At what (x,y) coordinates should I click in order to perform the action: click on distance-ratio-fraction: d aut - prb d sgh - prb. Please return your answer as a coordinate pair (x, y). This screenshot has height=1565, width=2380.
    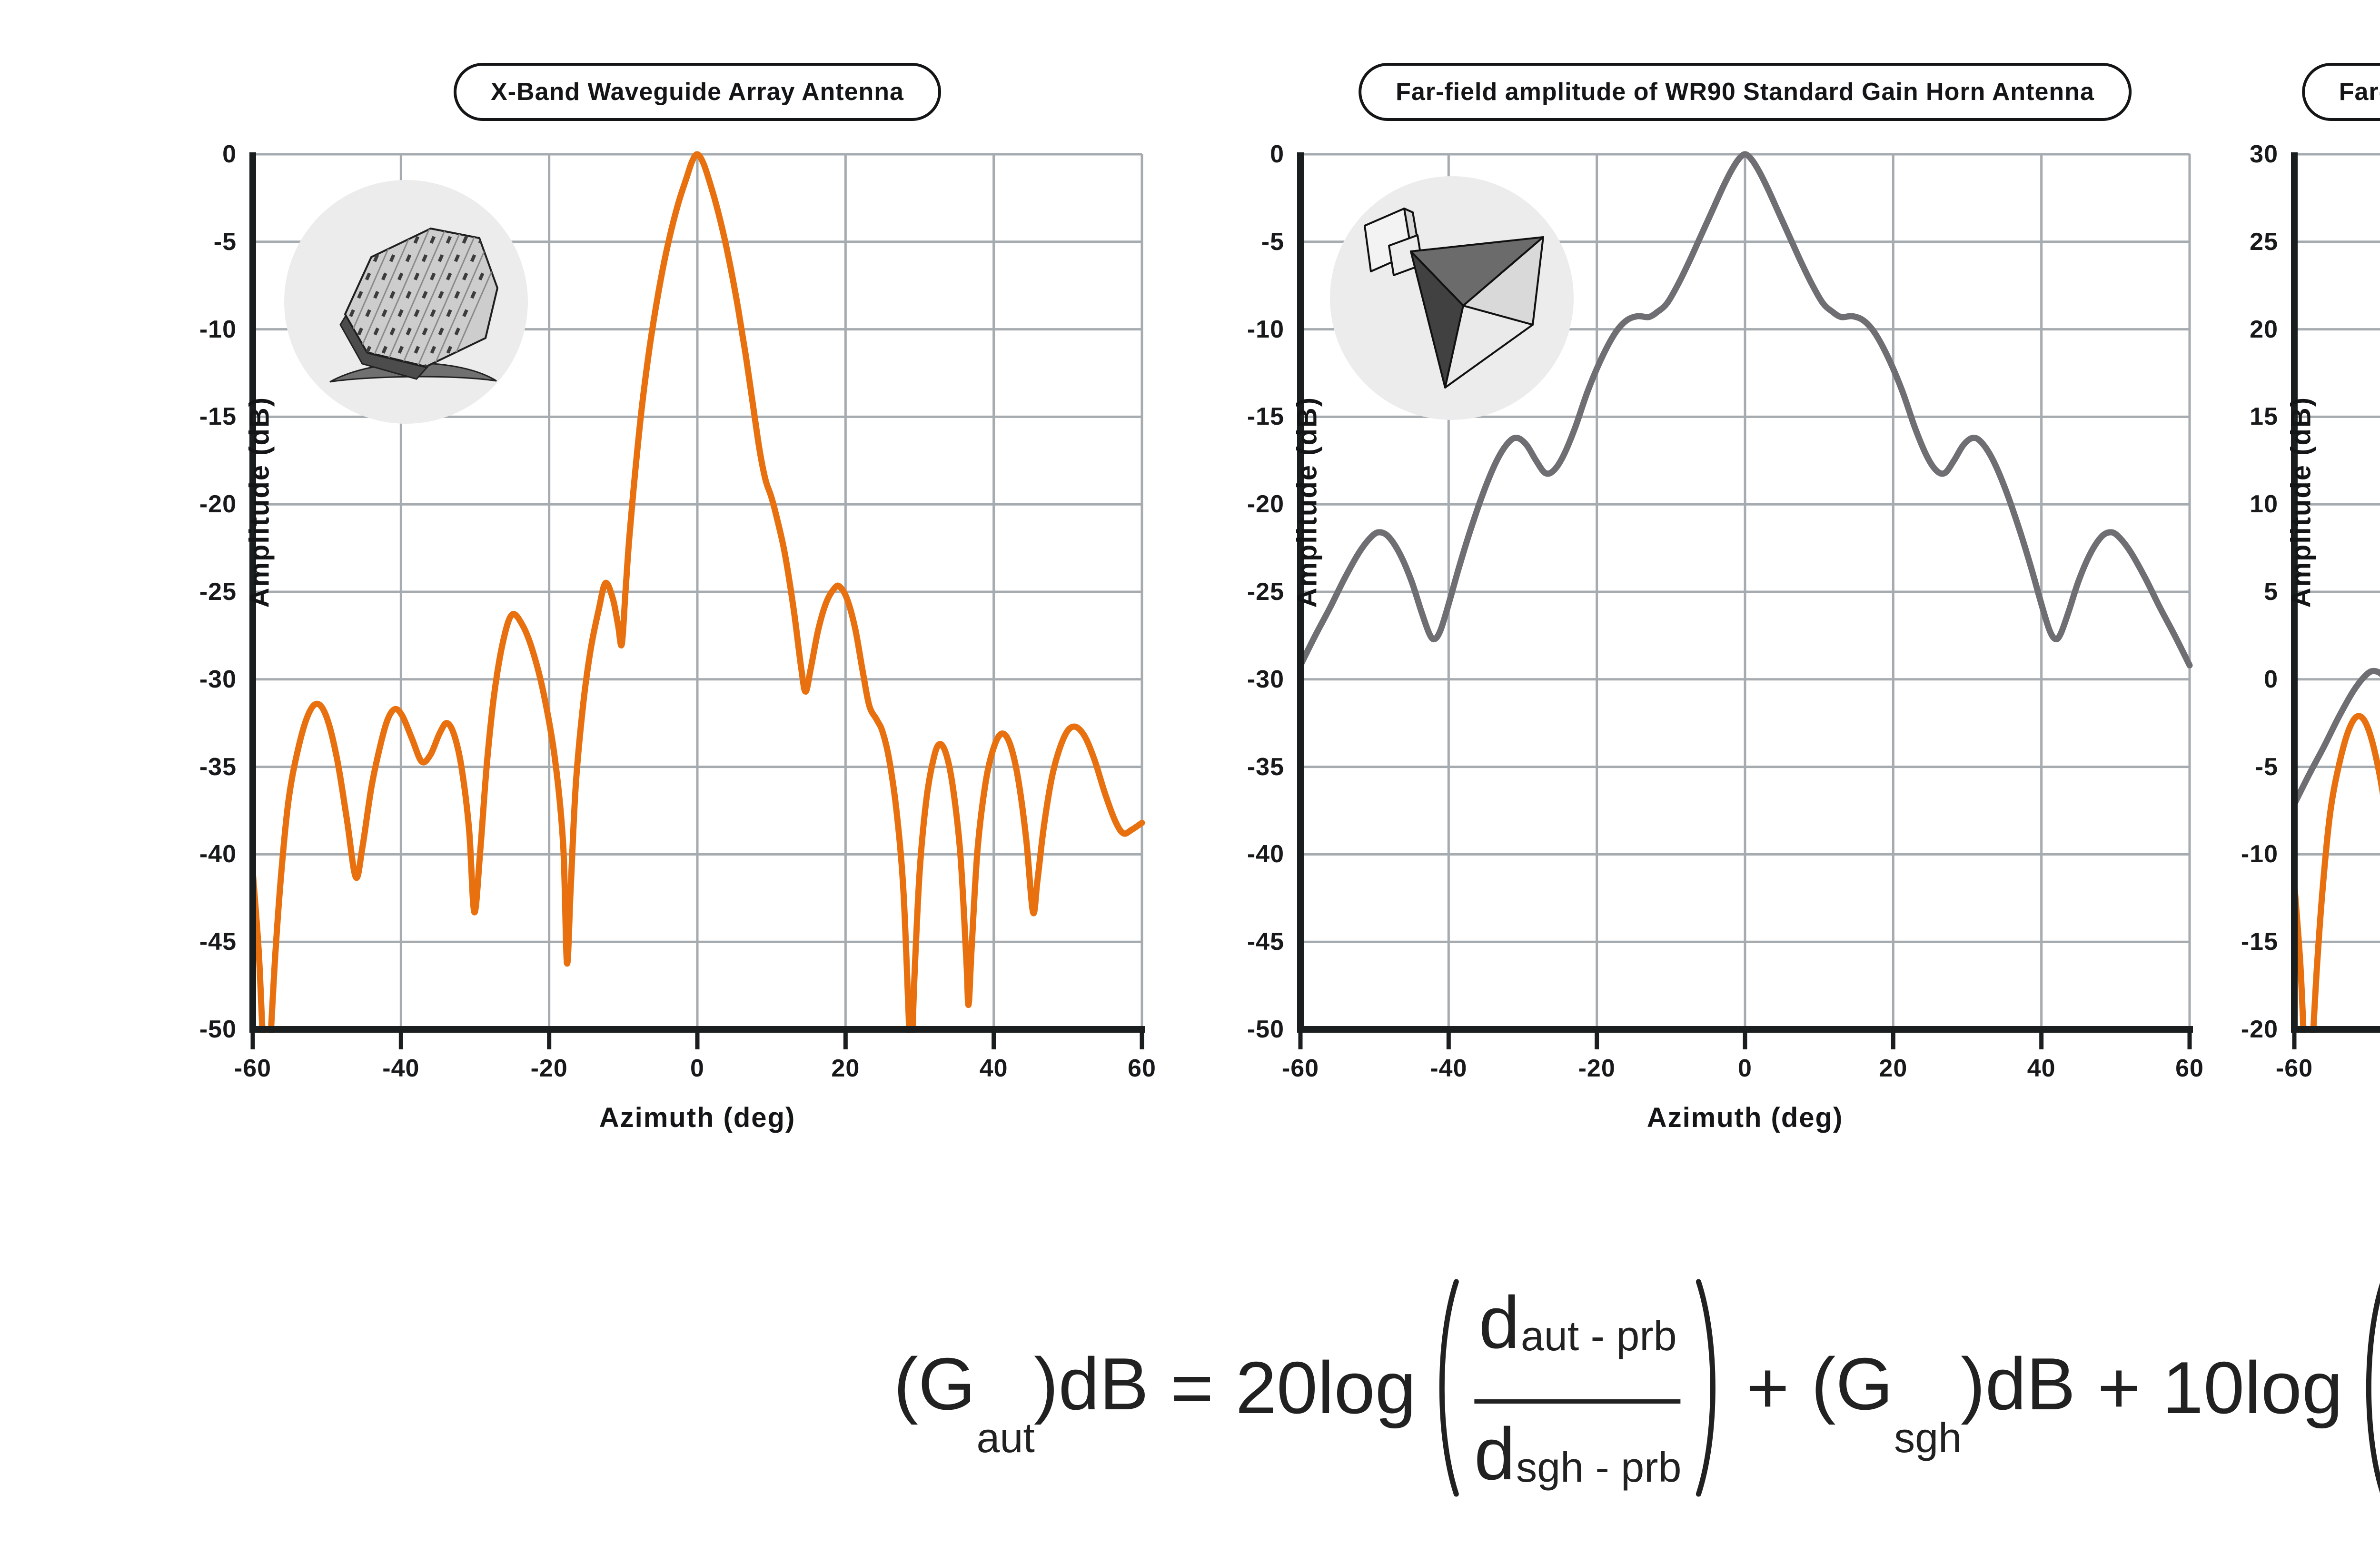
    Looking at the image, I should click on (1577, 1388).